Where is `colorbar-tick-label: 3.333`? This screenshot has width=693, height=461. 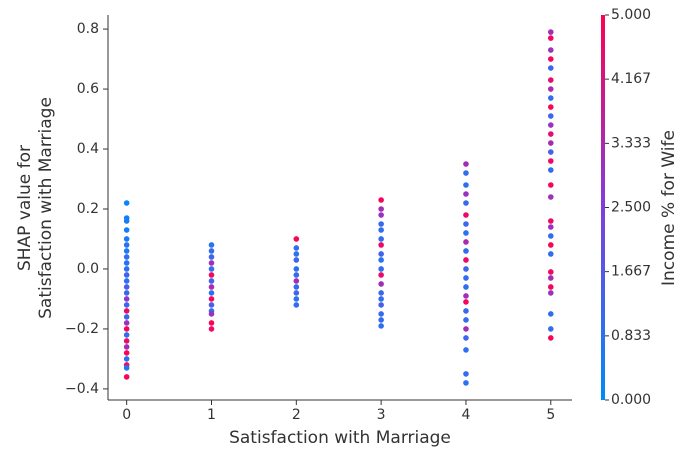
colorbar-tick-label: 3.333 is located at coordinates (631, 143).